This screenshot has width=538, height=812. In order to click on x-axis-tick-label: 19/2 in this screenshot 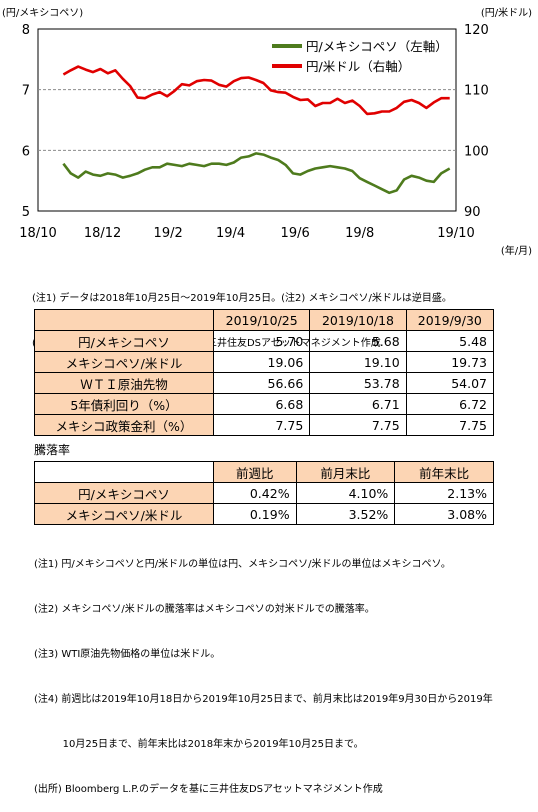, I will do `click(168, 233)`.